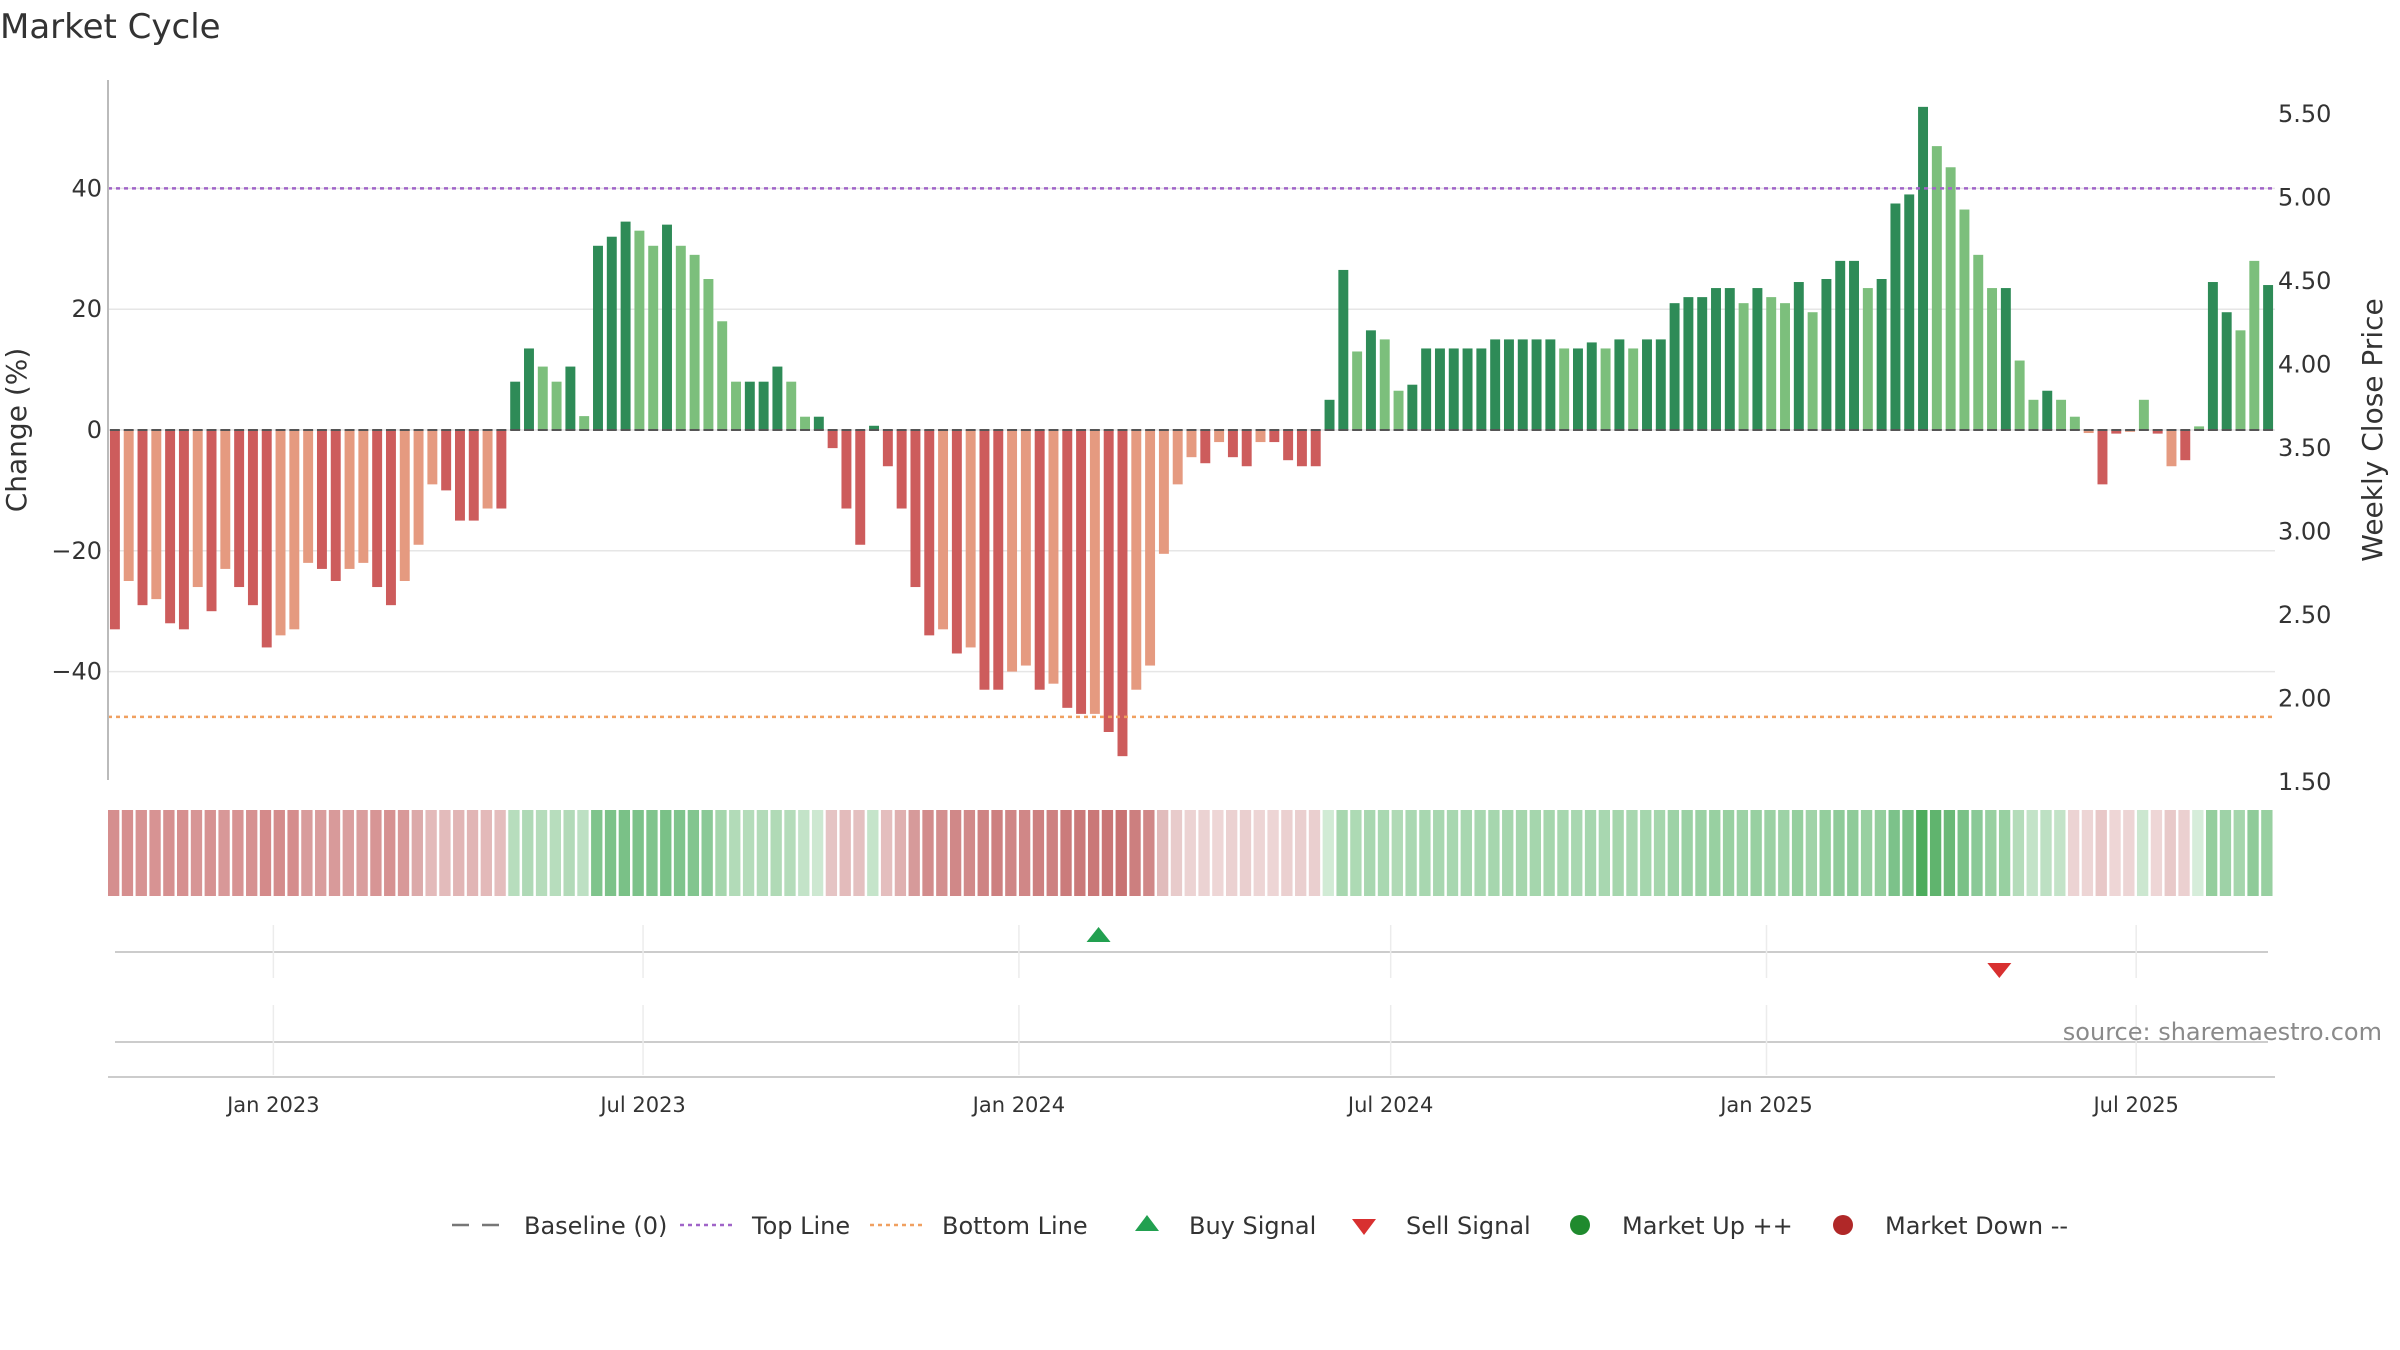  I want to click on y-axis-title: Change (%), so click(16, 430).